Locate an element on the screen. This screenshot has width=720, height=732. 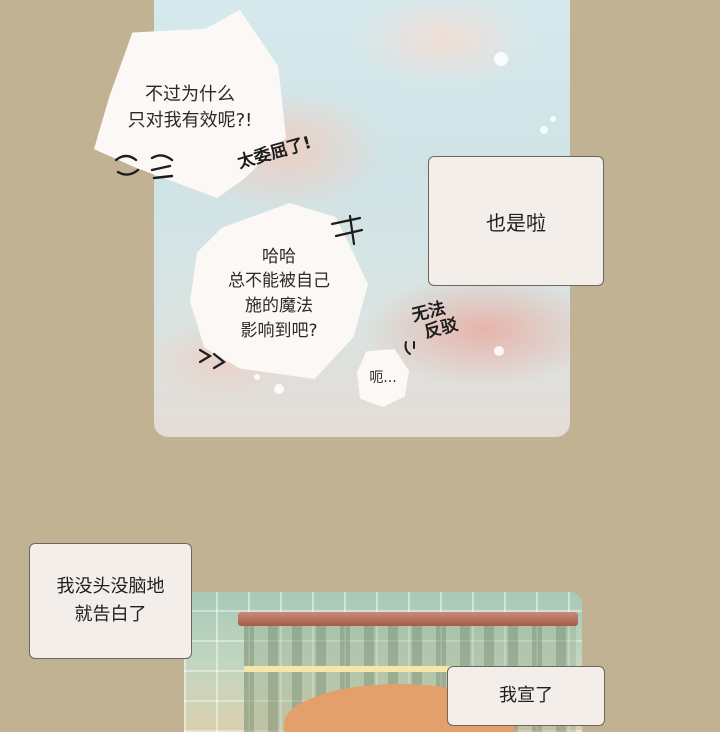
bubble-line: 影响到吧? is located at coordinates (279, 330).